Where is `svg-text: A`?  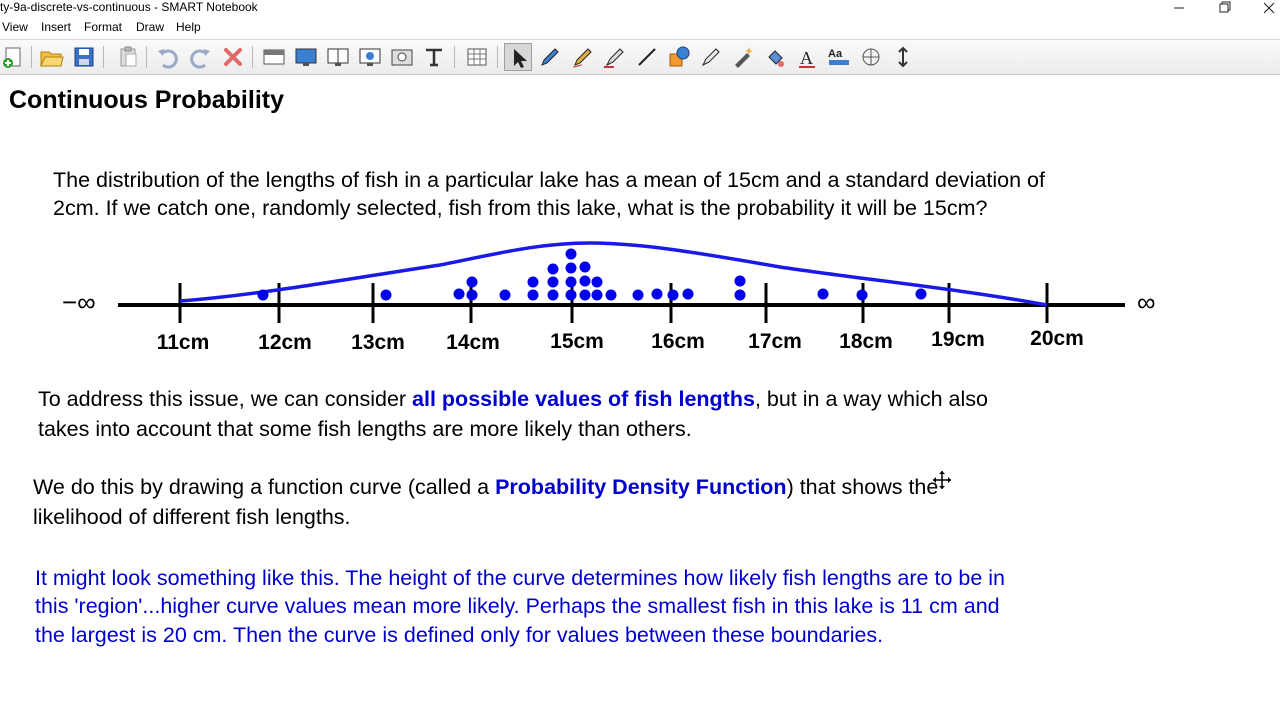 svg-text: A is located at coordinates (806, 58).